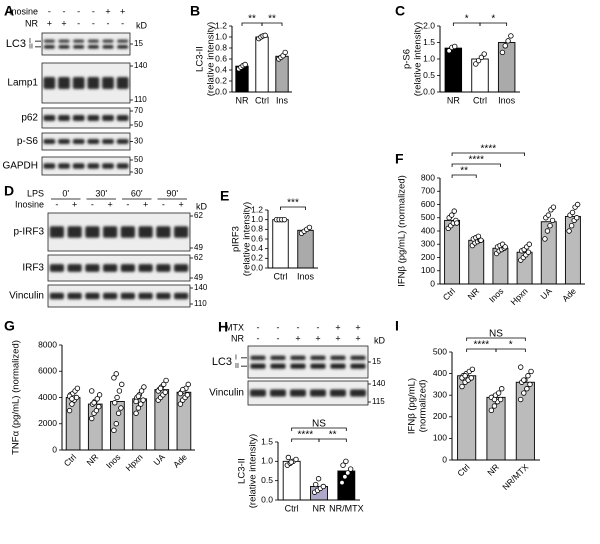  What do you see at coordinates (237, 366) in the screenshot?
I see `band-sub-label: II` at bounding box center [237, 366].